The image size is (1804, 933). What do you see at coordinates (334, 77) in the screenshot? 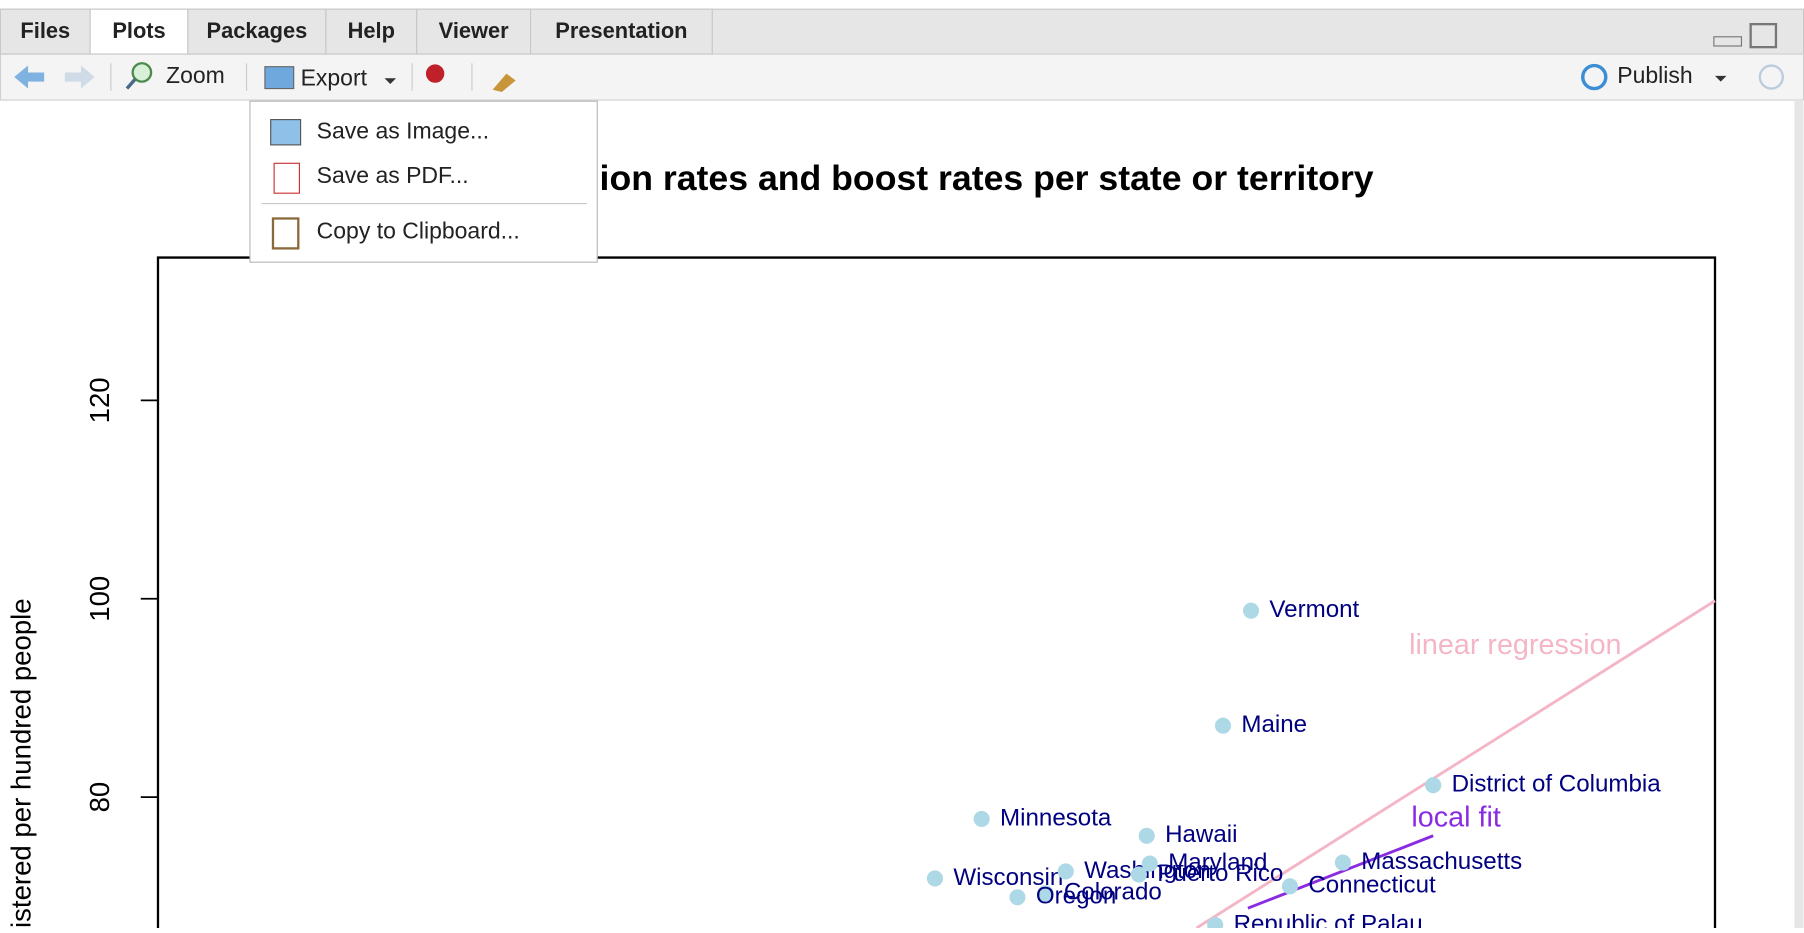
I see `export-button: Export` at bounding box center [334, 77].